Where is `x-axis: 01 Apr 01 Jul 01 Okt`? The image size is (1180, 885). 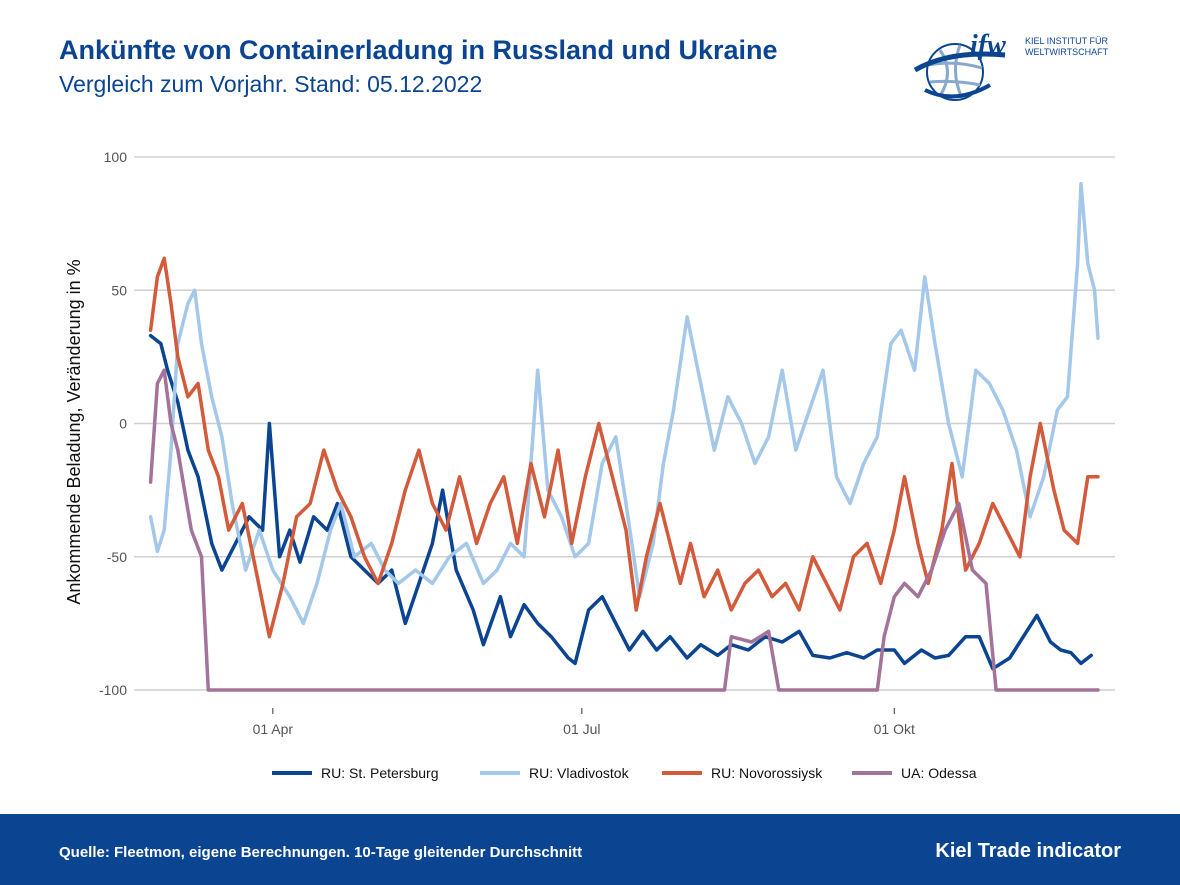
x-axis: 01 Apr 01 Jul 01 Okt is located at coordinates (584, 722).